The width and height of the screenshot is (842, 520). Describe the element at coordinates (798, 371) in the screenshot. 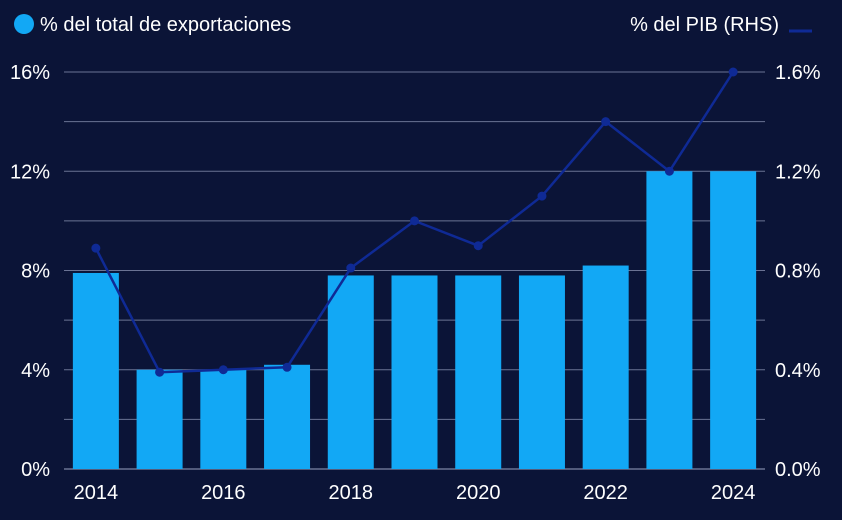

I see `right-tick-label: 0.4%` at that location.